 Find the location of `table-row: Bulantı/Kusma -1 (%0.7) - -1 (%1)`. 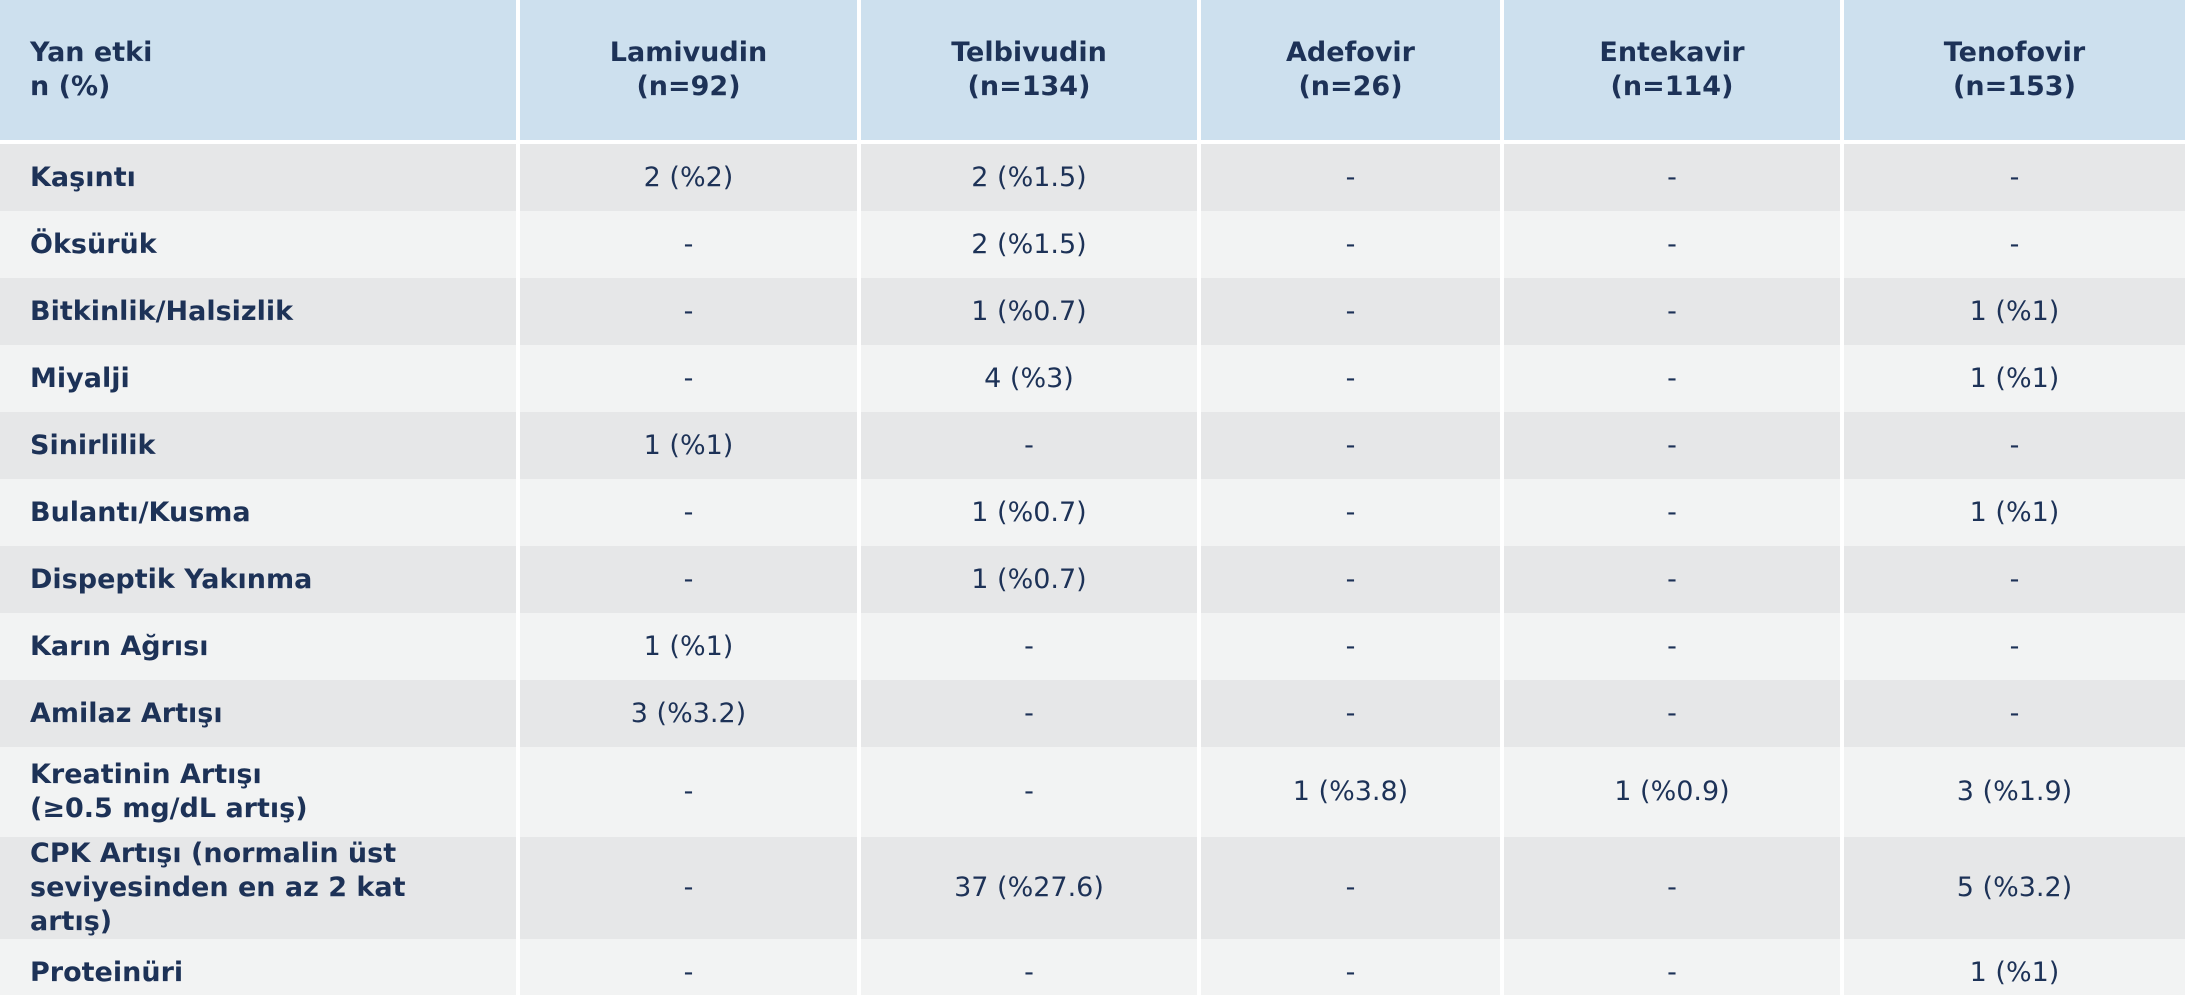

table-row: Bulantı/Kusma -1 (%0.7) - -1 (%1) is located at coordinates (1092, 512).